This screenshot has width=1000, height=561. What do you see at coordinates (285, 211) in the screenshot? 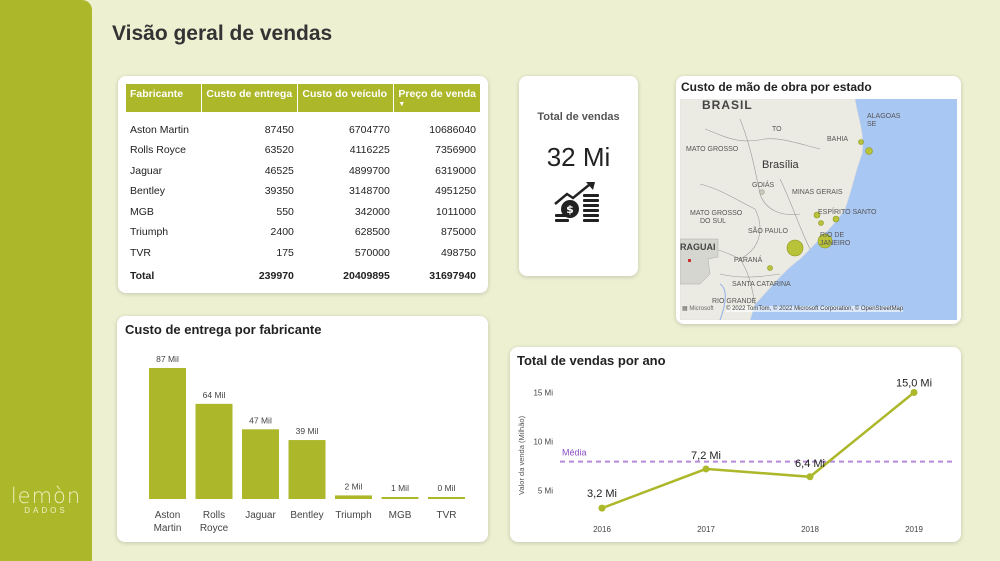
I see `table-cell-value: 550` at bounding box center [285, 211].